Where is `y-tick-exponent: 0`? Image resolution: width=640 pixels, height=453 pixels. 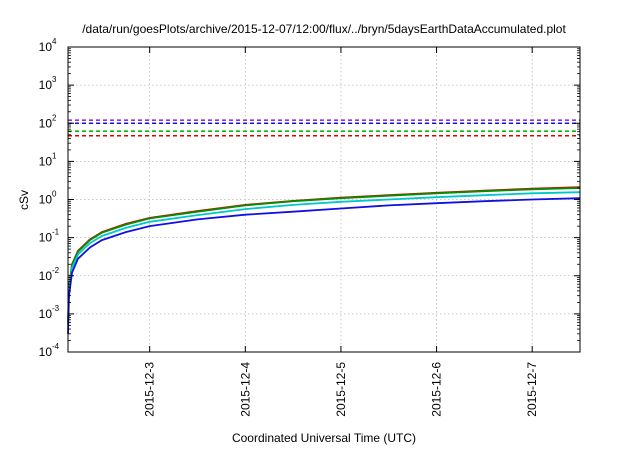 y-tick-exponent: 0 is located at coordinates (54, 194).